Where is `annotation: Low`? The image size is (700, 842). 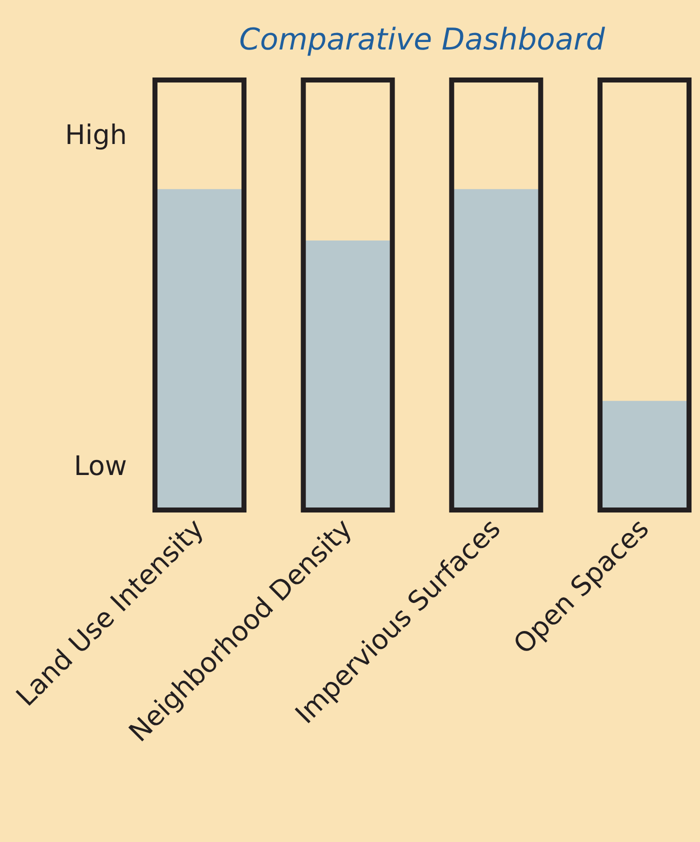
annotation: Low is located at coordinates (100, 466).